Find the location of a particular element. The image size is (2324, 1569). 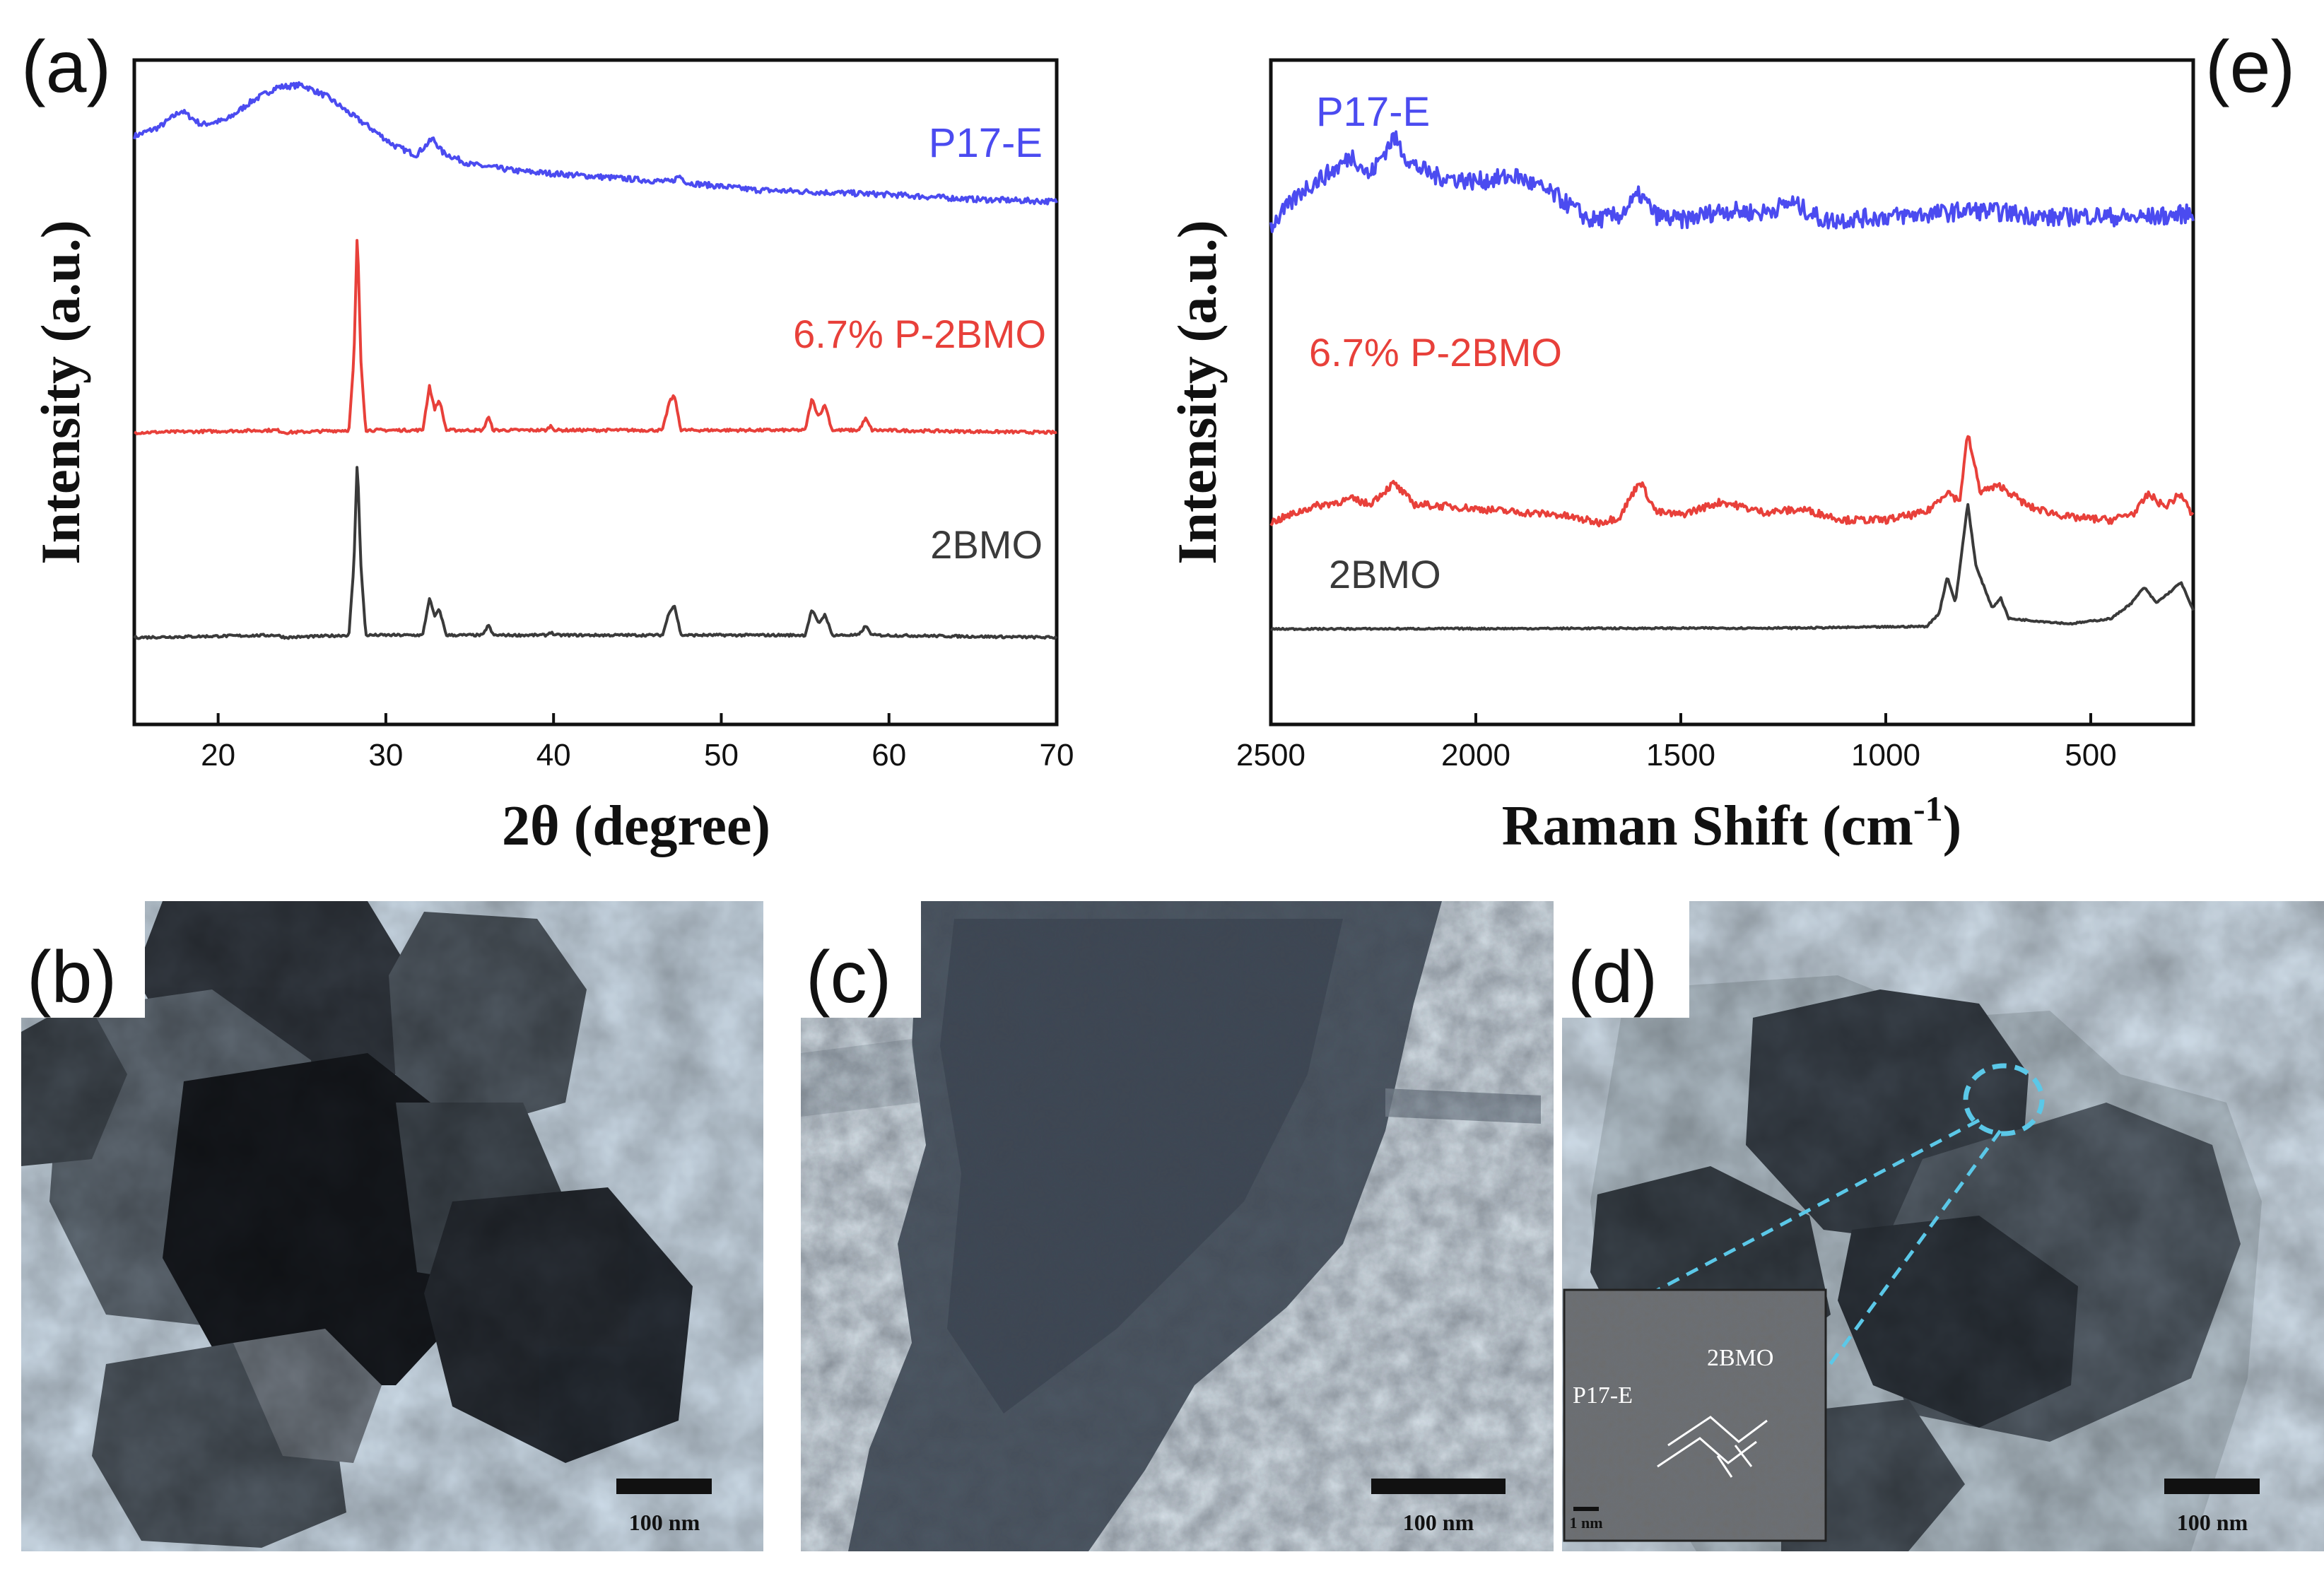

raman-series-lines is located at coordinates (1732, 380).